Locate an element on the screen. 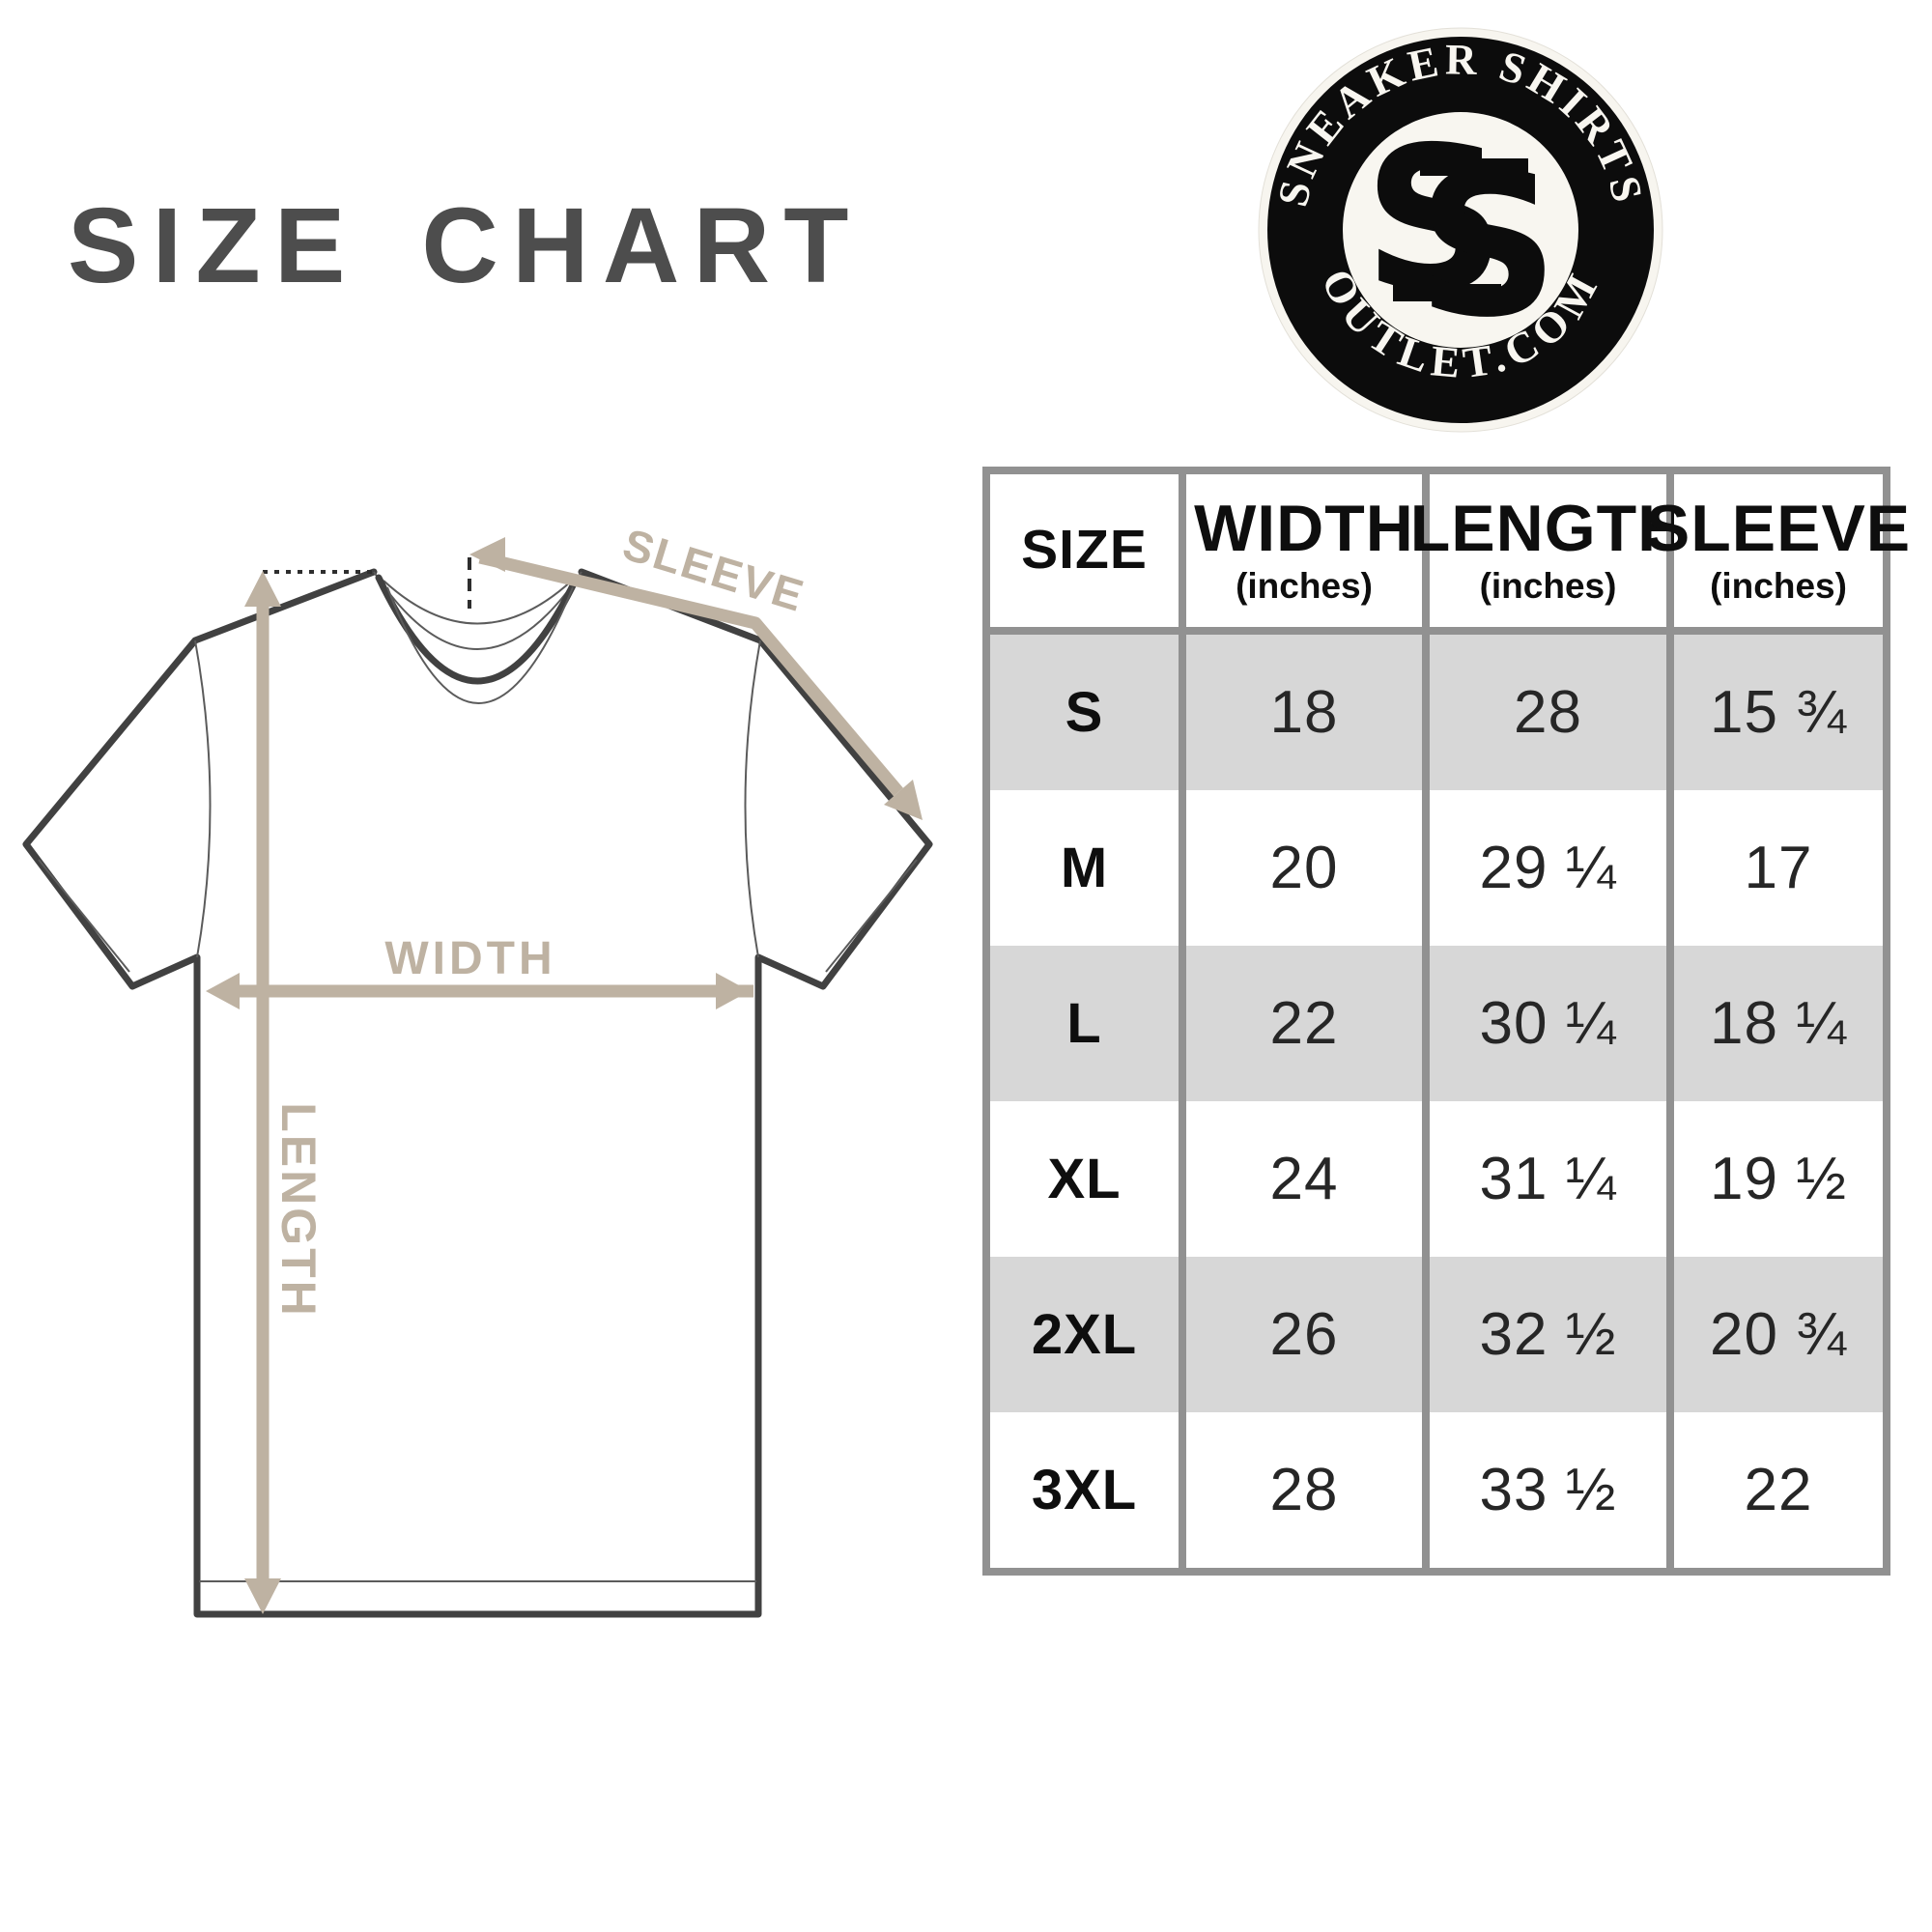 Image resolution: width=1932 pixels, height=1932 pixels. size-value: 2XL is located at coordinates (1084, 1334).